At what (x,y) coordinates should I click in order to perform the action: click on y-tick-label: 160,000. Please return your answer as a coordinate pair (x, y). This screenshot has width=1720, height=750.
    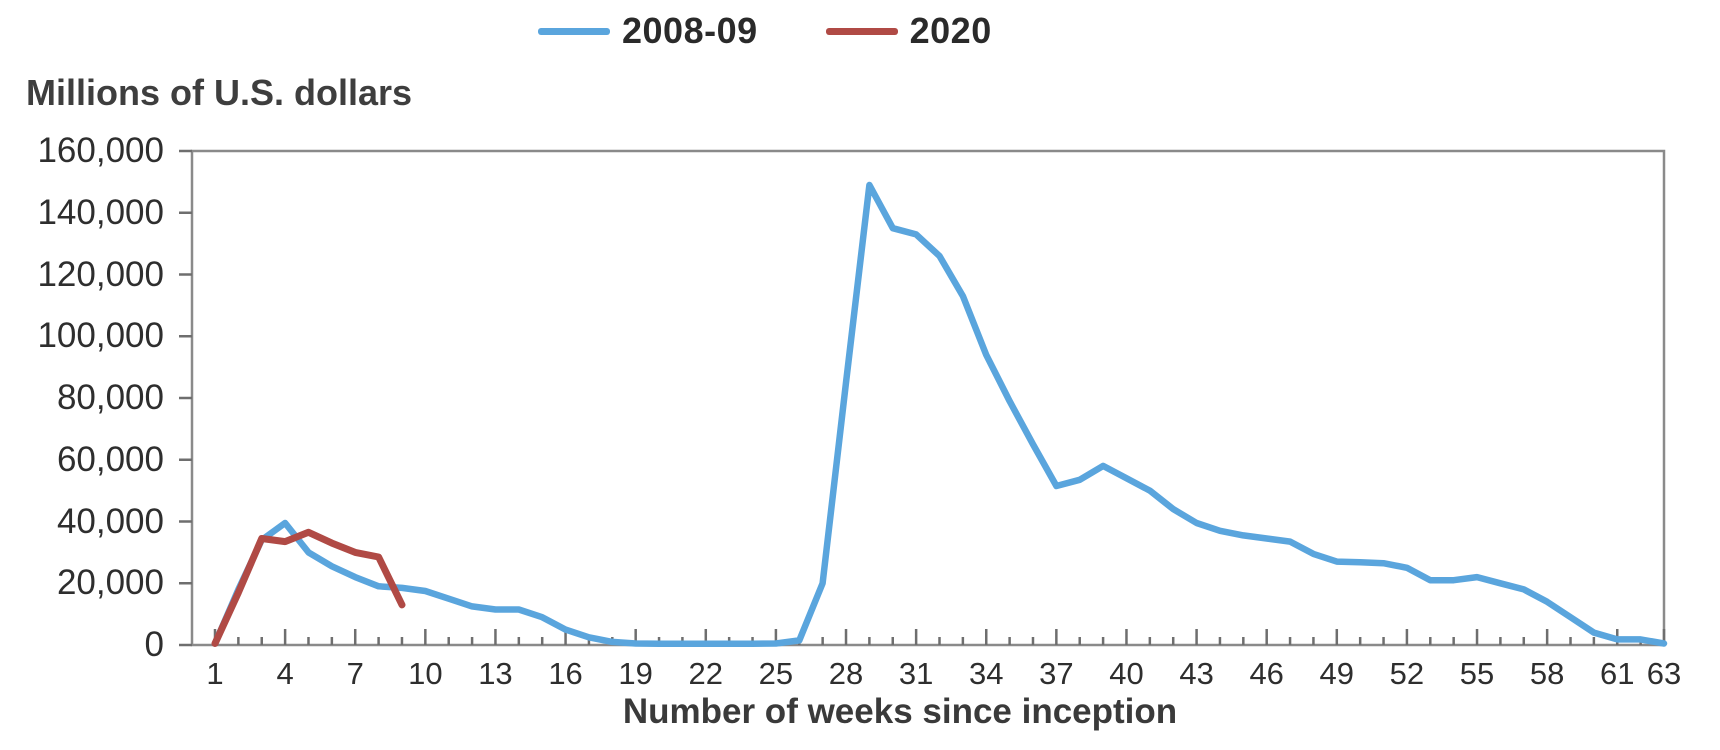
    Looking at the image, I should click on (100, 150).